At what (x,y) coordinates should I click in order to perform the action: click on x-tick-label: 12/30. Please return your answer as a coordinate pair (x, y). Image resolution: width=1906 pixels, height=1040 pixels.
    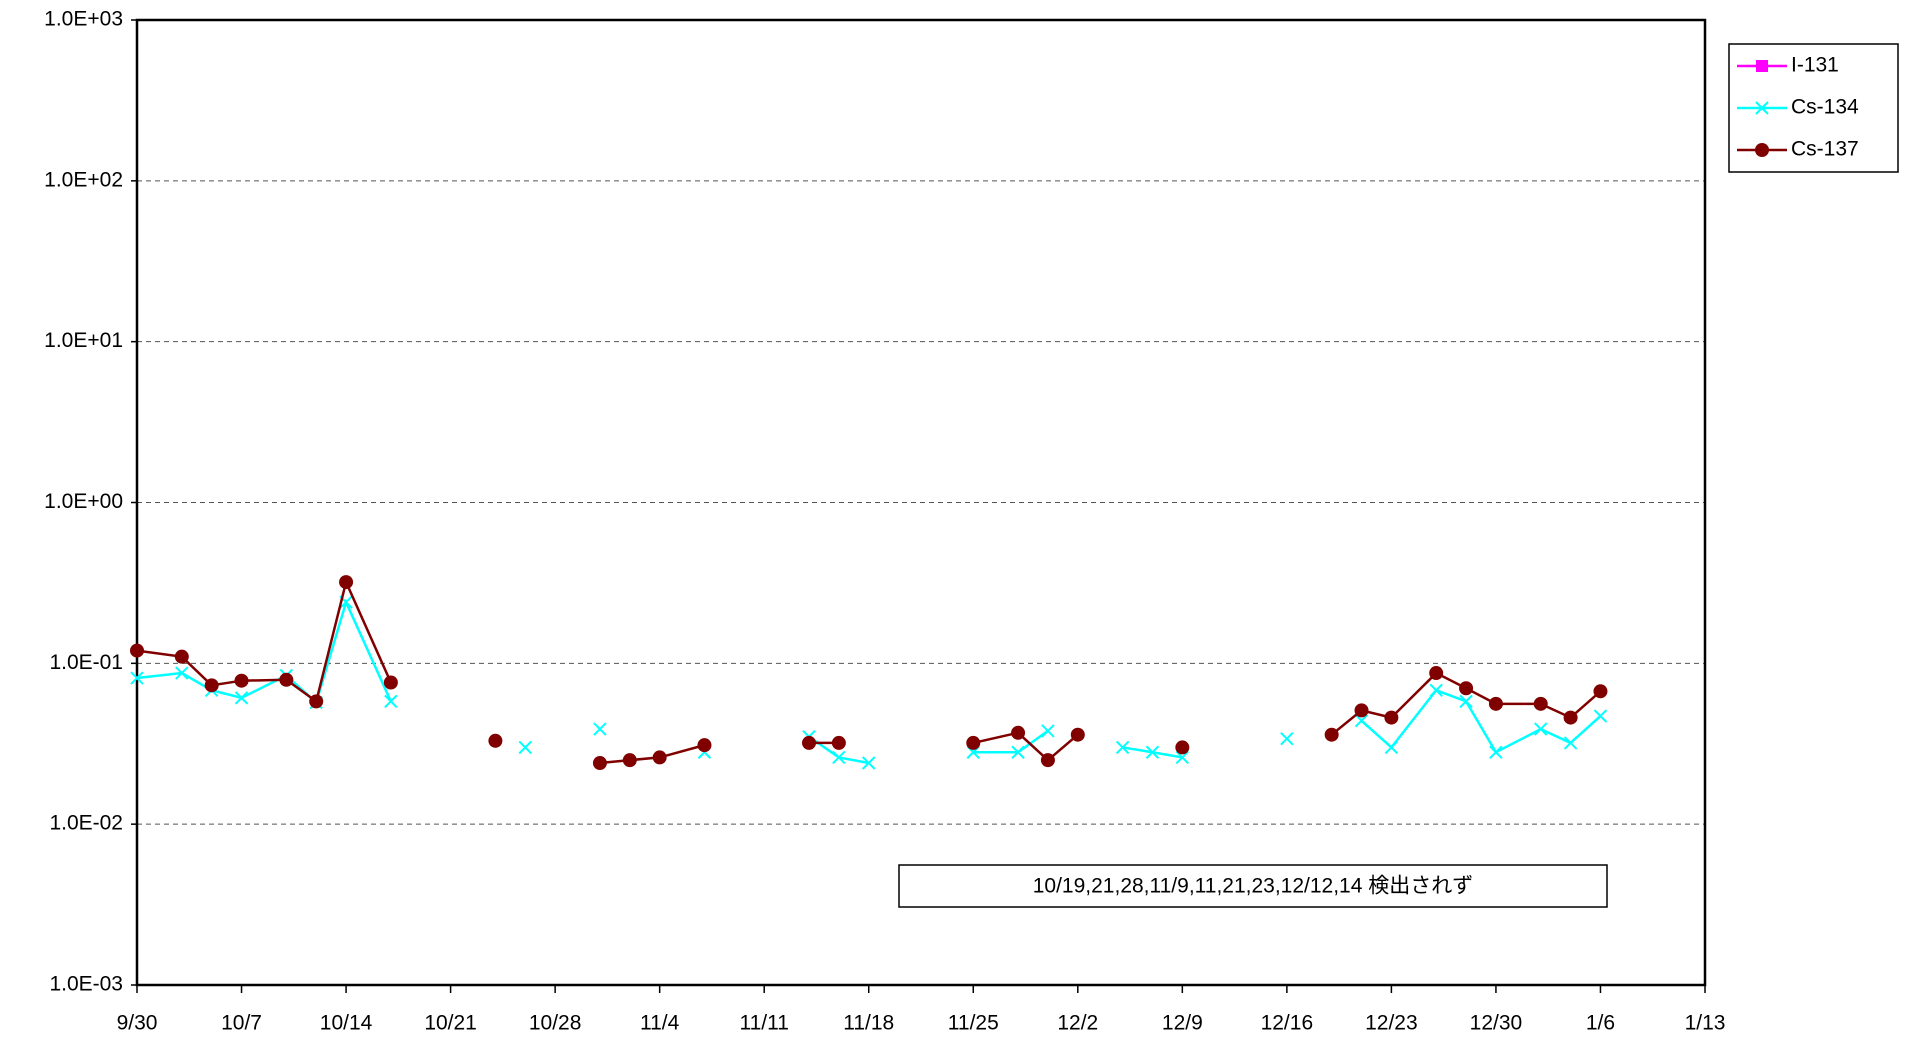
    Looking at the image, I should click on (1496, 1023).